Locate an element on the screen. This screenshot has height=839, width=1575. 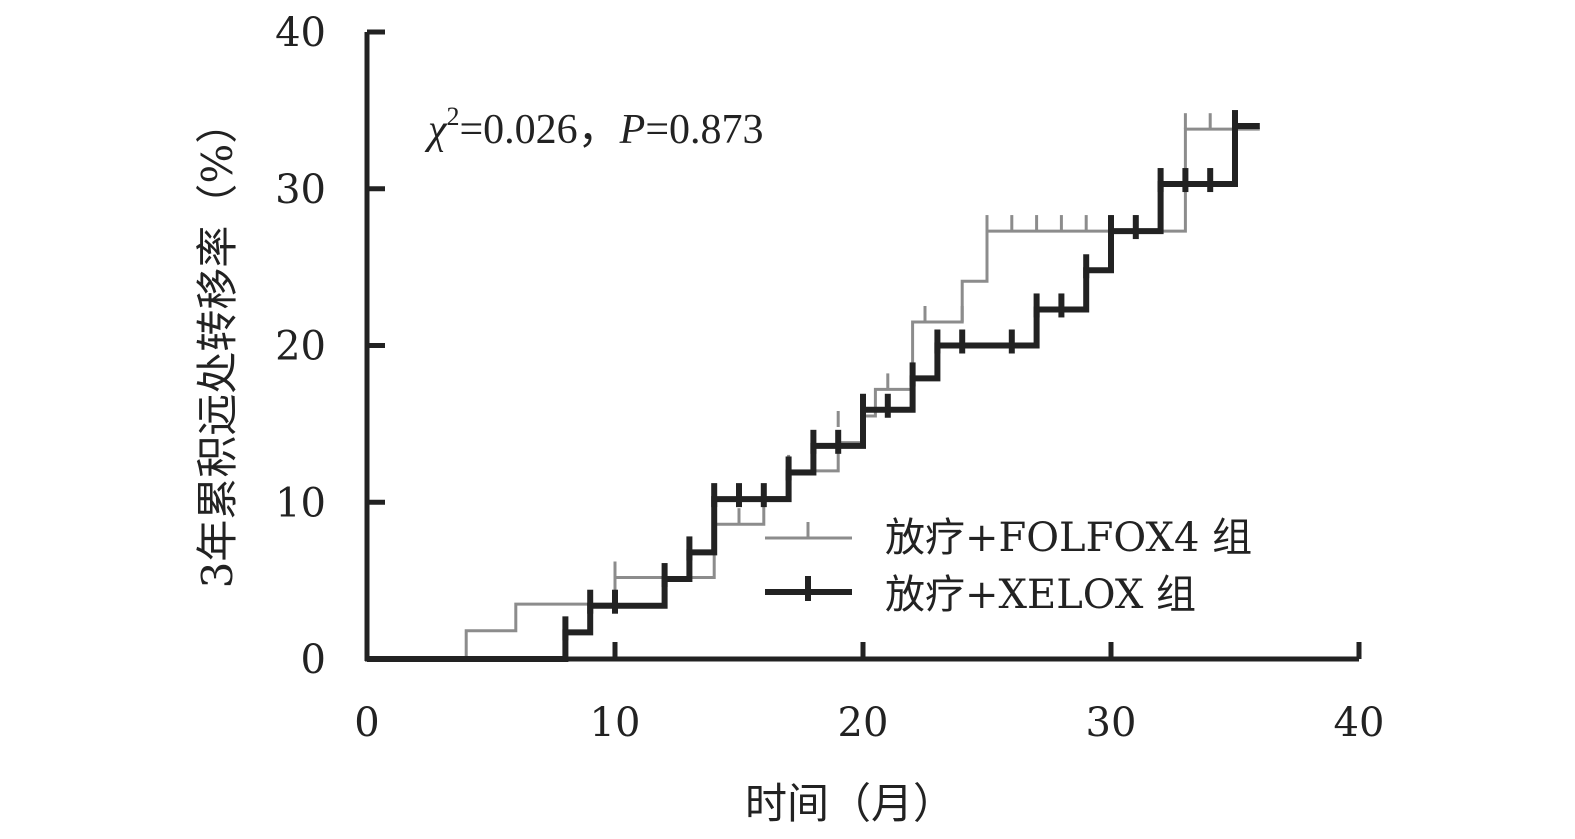
chi-value: =0.026， is located at coordinates (539, 130).